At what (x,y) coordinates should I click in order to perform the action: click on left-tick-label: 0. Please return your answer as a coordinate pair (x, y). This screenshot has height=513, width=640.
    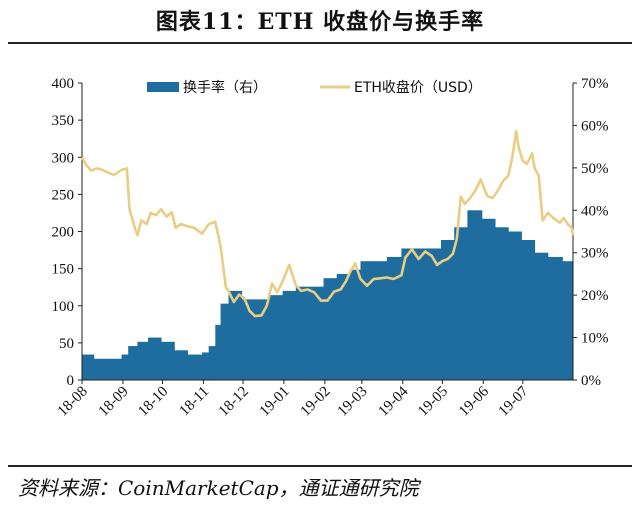
    Looking at the image, I should click on (71, 381).